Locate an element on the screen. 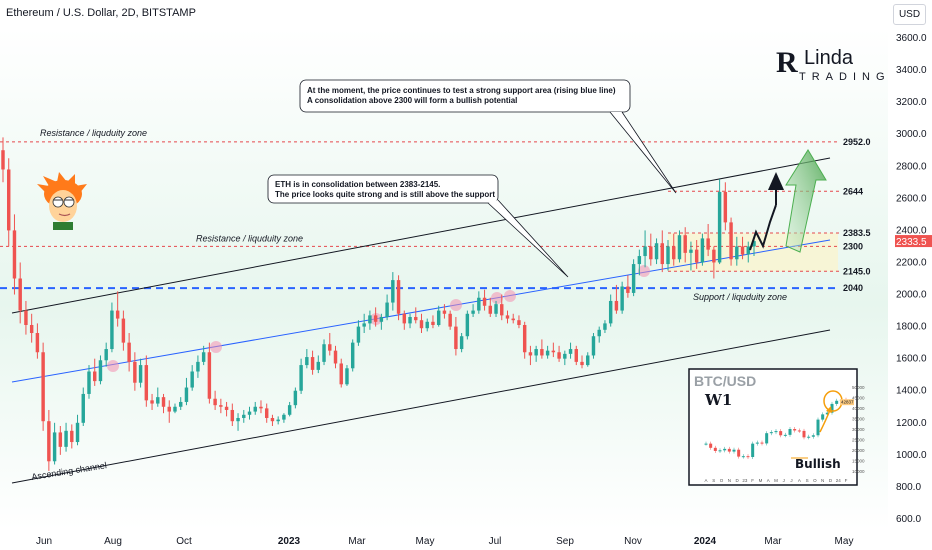  last-price-tag is located at coordinates (913, 241).